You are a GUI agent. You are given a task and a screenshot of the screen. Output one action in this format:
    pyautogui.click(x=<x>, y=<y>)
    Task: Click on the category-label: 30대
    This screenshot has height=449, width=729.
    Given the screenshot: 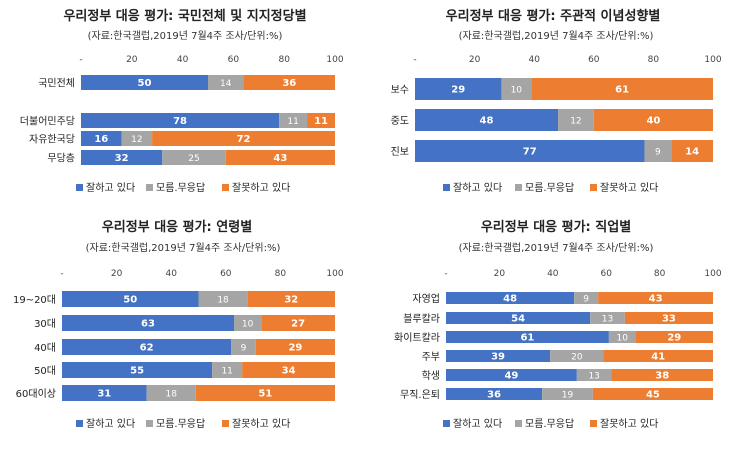 What is the action you would take?
    pyautogui.click(x=45, y=324)
    